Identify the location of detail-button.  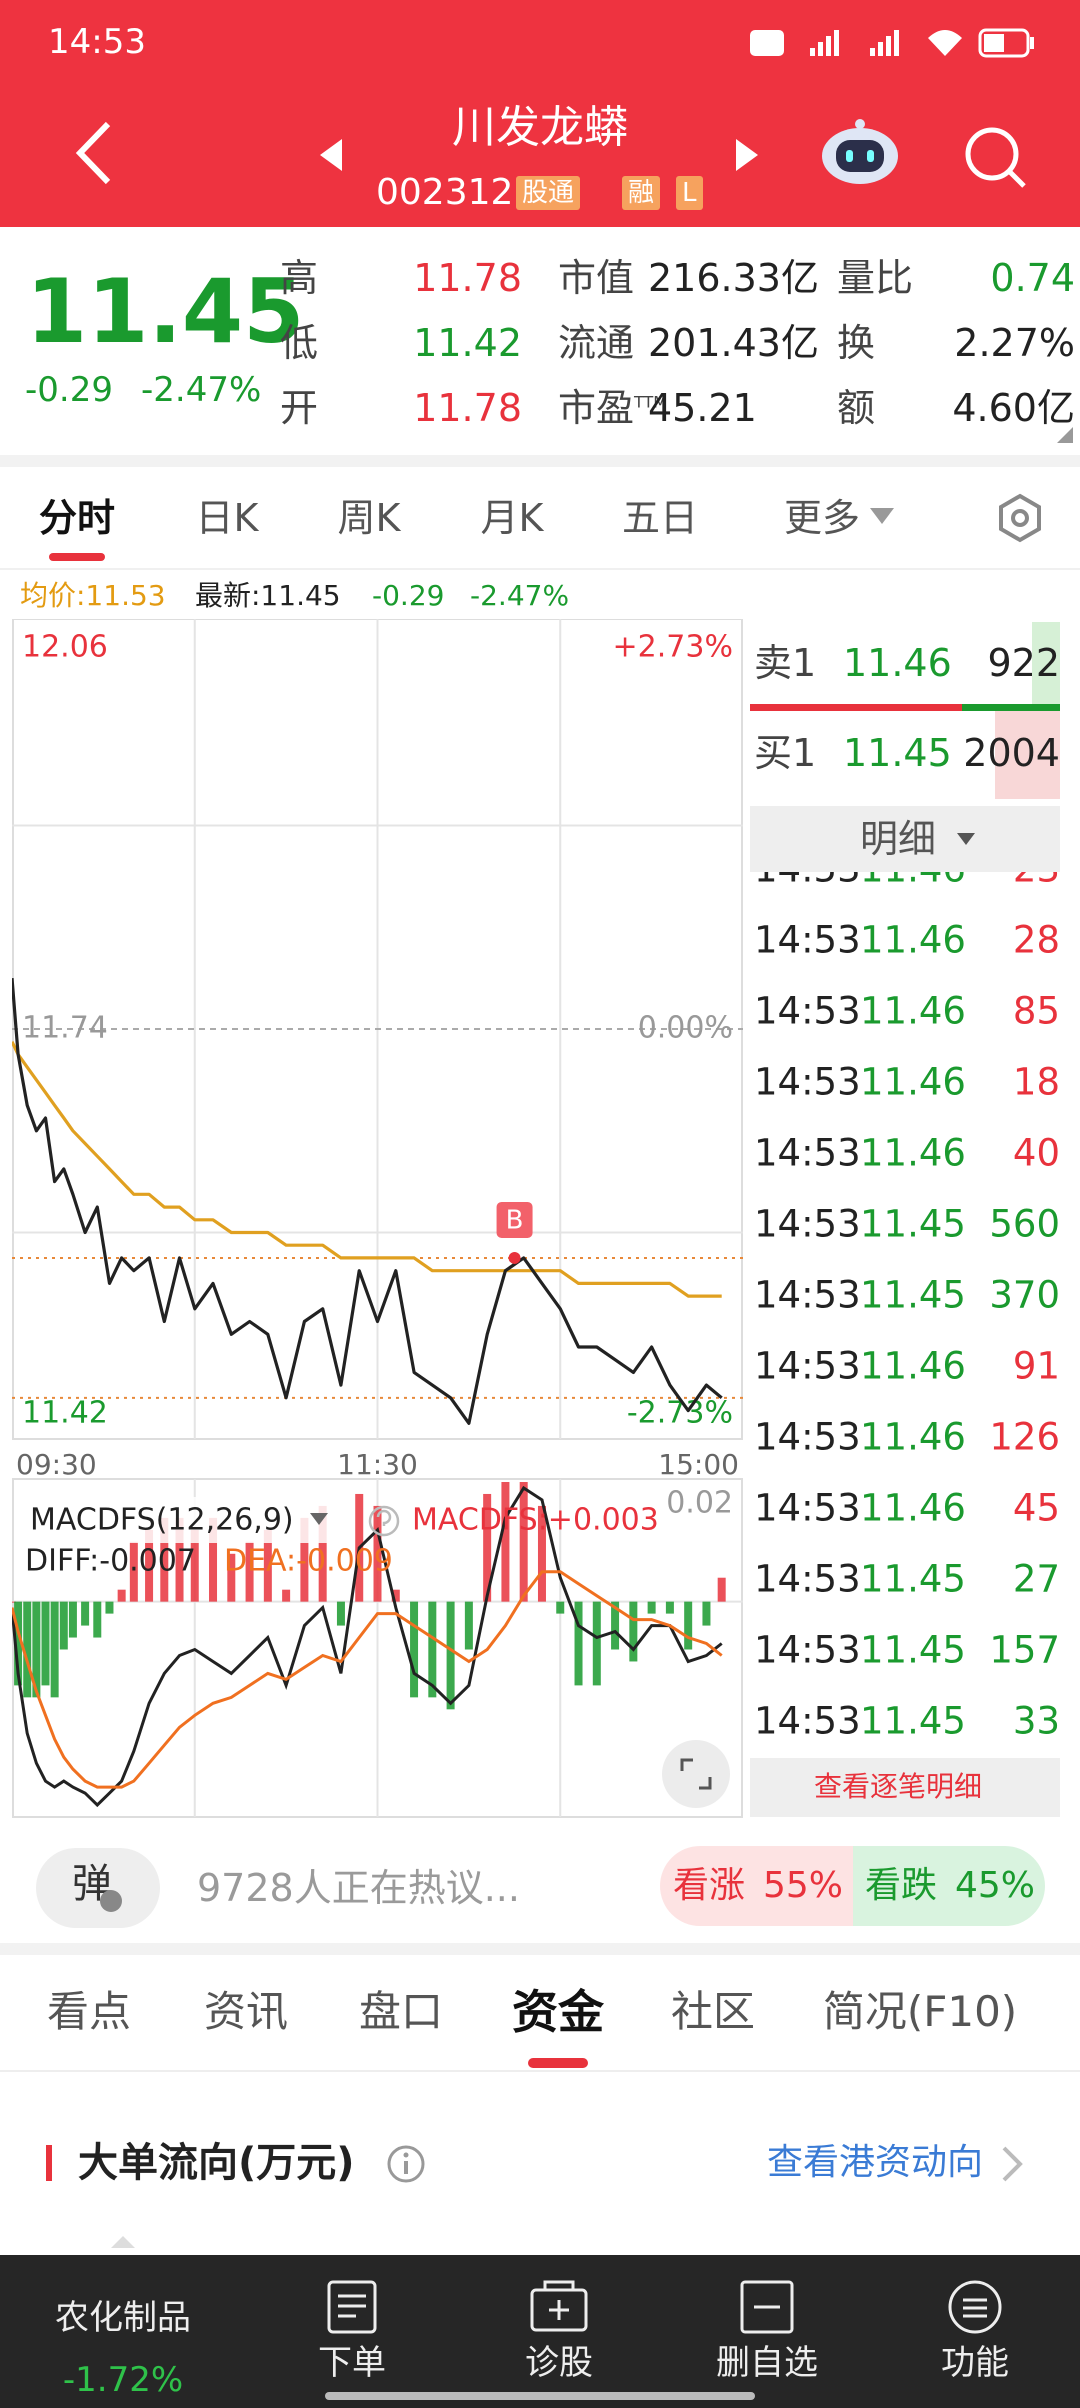
(905, 839).